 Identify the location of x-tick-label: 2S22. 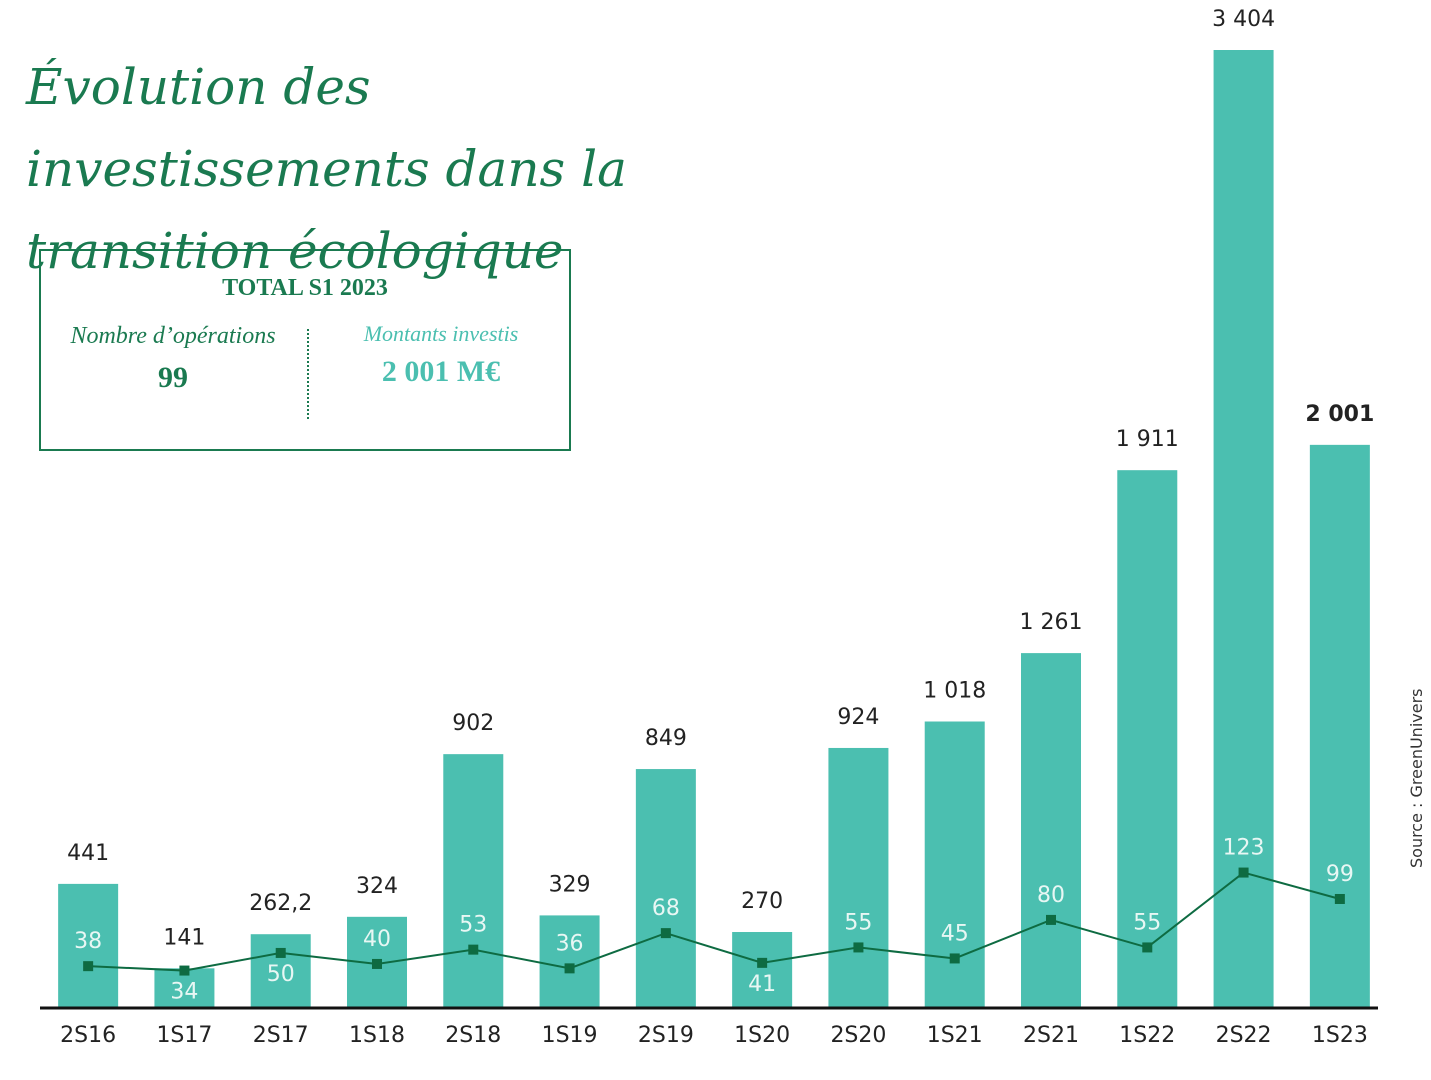
(1244, 1035).